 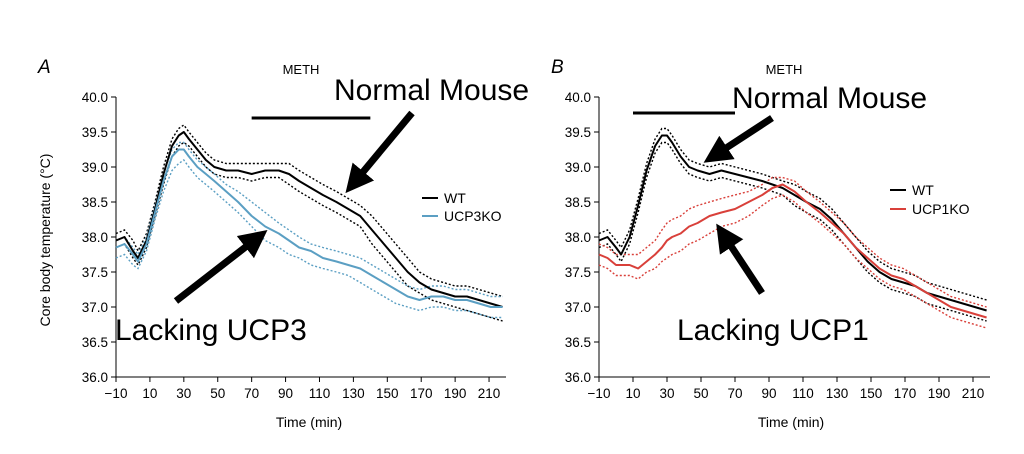 I want to click on panel-b-ytick-label: 39.5, so click(x=578, y=132).